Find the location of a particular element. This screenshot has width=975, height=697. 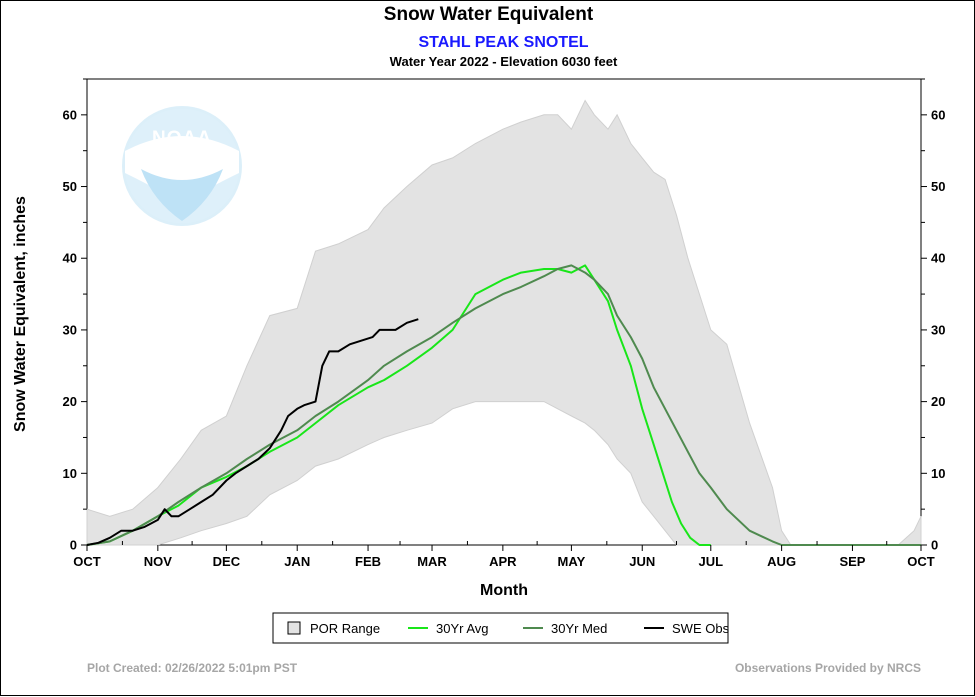

nrcs-credit-note: Observations Provided by NRCS is located at coordinates (827, 668).